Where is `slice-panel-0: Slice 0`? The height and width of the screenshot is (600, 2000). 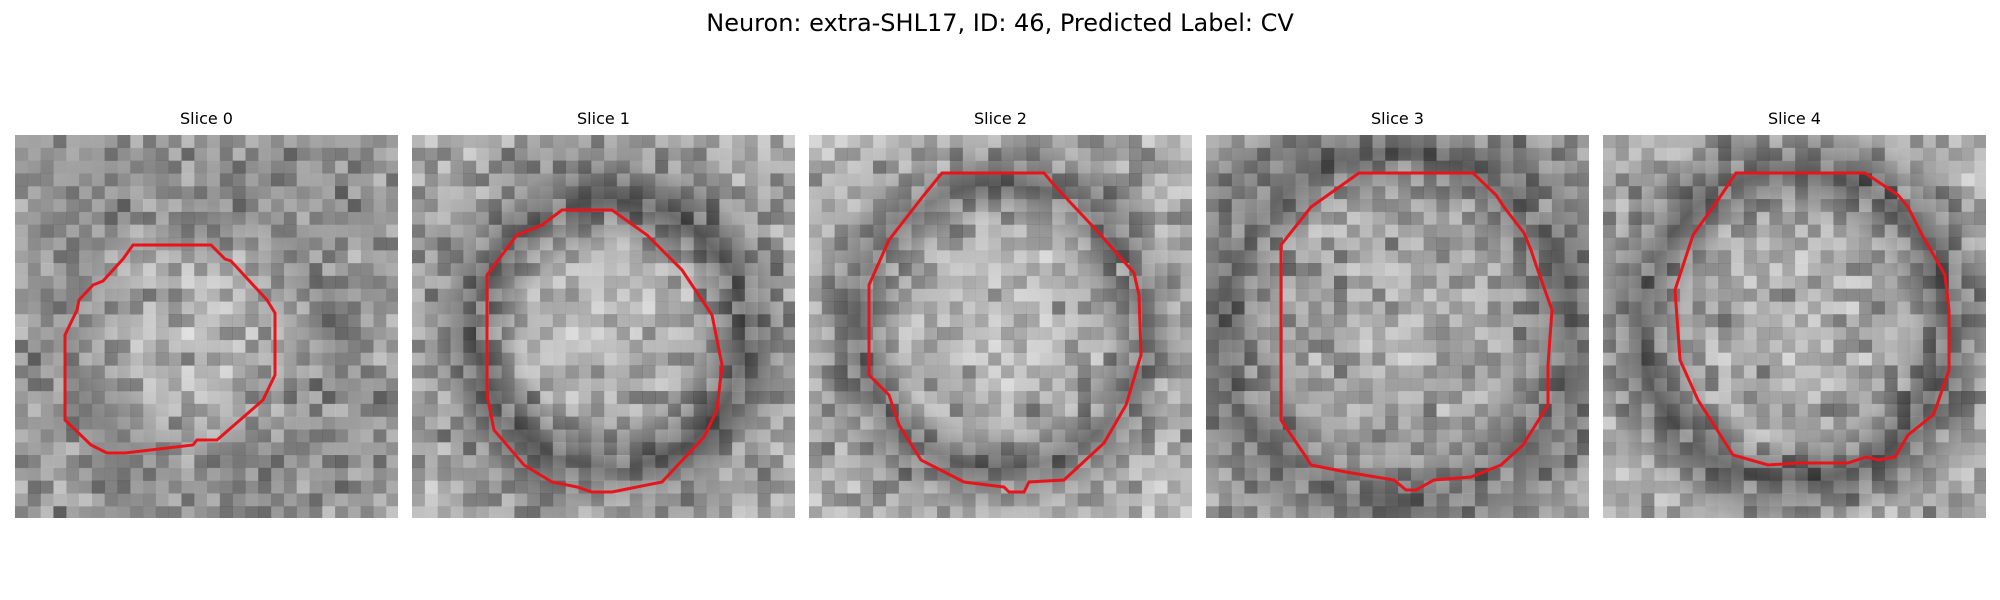
slice-panel-0: Slice 0 is located at coordinates (206, 313).